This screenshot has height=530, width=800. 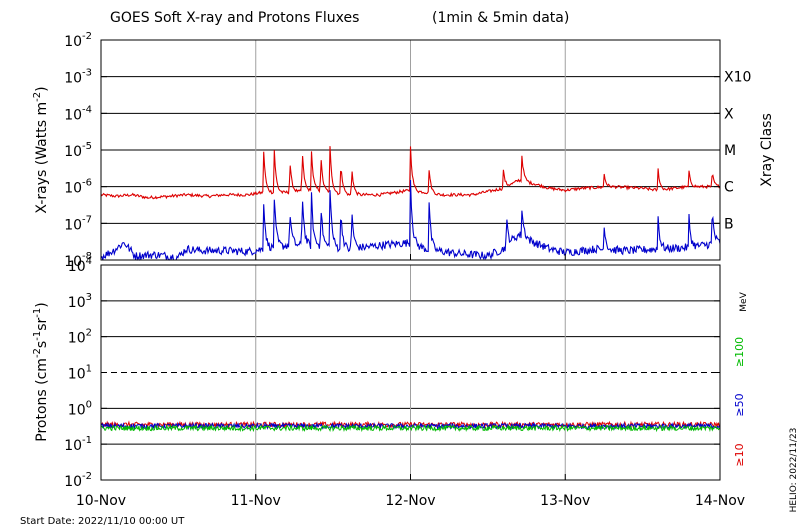 What do you see at coordinates (80, 301) in the screenshot?
I see `proton-y-tick-label: 10³` at bounding box center [80, 301].